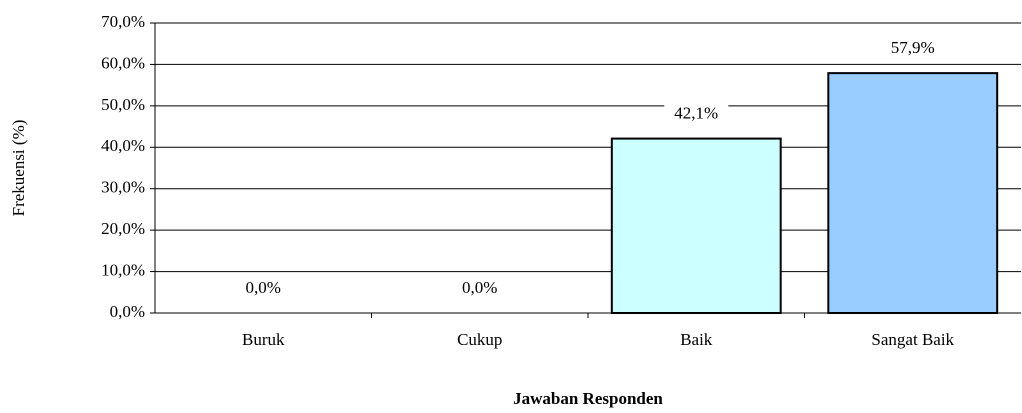  Describe the element at coordinates (123, 187) in the screenshot. I see `y-tick-label: 30,0%` at that location.